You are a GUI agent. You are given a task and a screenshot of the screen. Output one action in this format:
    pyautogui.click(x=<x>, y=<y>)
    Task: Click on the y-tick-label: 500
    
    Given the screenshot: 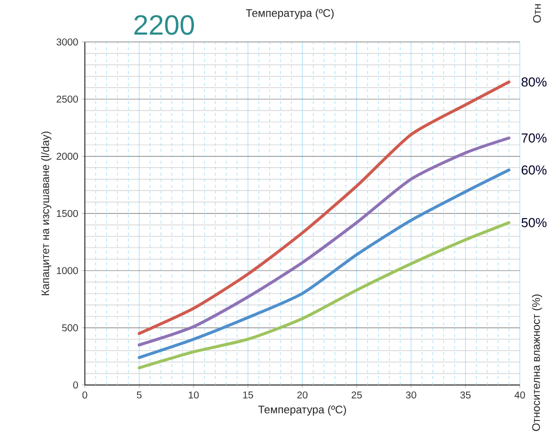 What is the action you would take?
    pyautogui.click(x=70, y=328)
    